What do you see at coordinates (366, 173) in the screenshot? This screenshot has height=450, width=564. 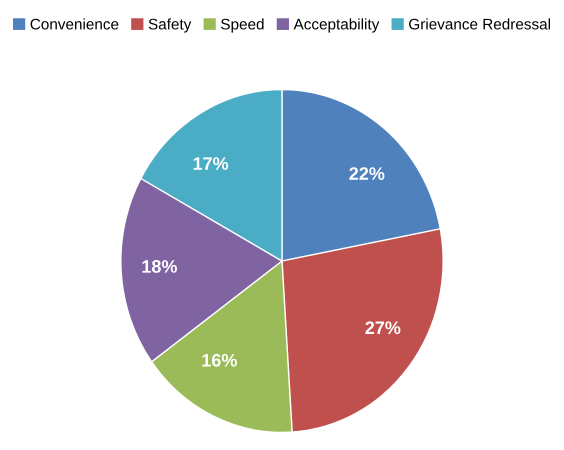 I see `data-label: 22%` at bounding box center [366, 173].